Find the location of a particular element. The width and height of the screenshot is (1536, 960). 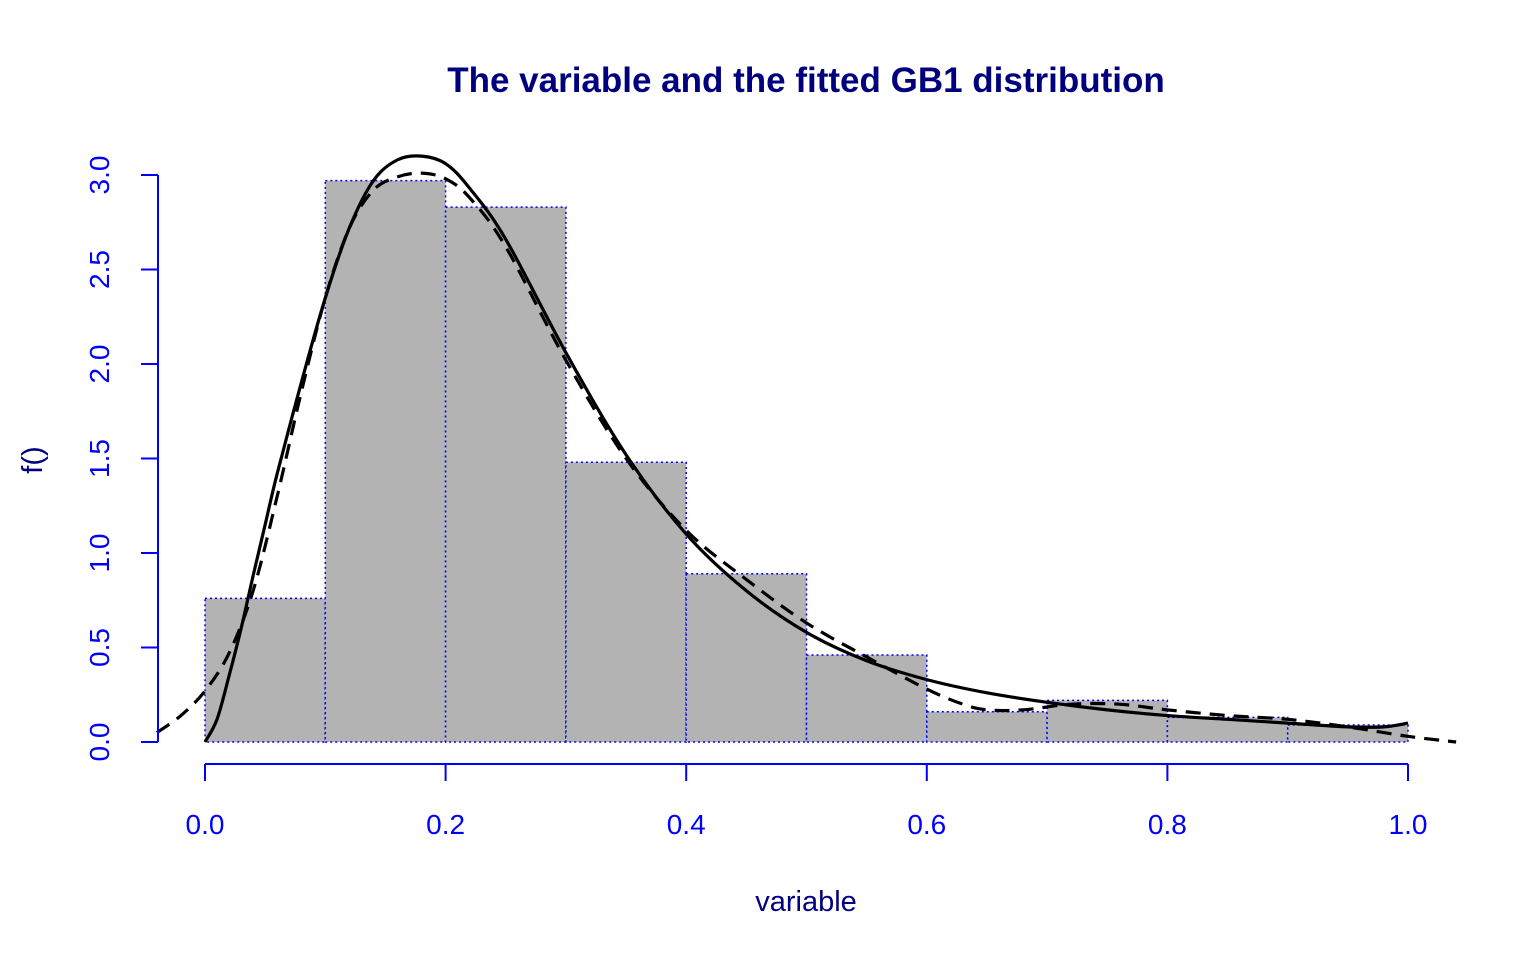

y-tick-label: 0.0 is located at coordinates (99, 742).